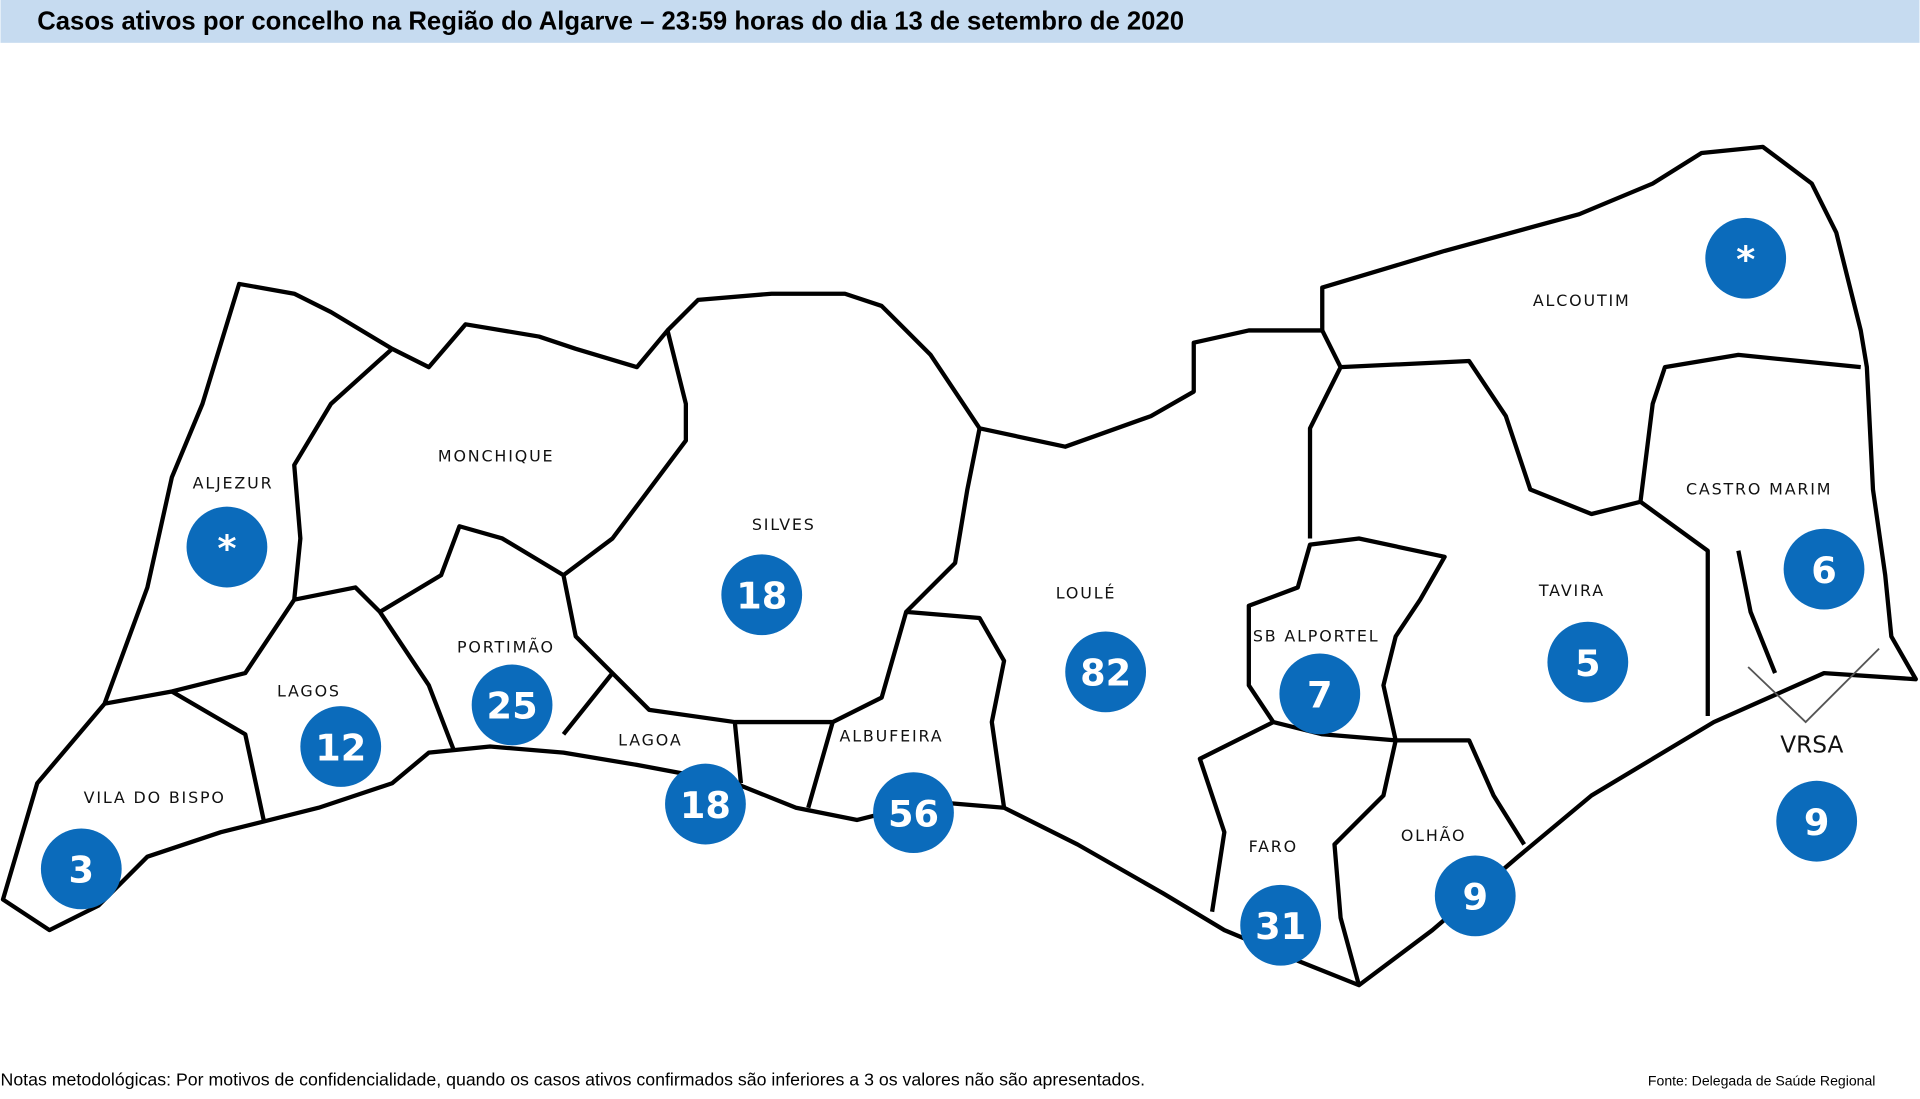 The image size is (1920, 1099). What do you see at coordinates (1086, 592) in the screenshot?
I see `municipality-label: LOULÉ` at bounding box center [1086, 592].